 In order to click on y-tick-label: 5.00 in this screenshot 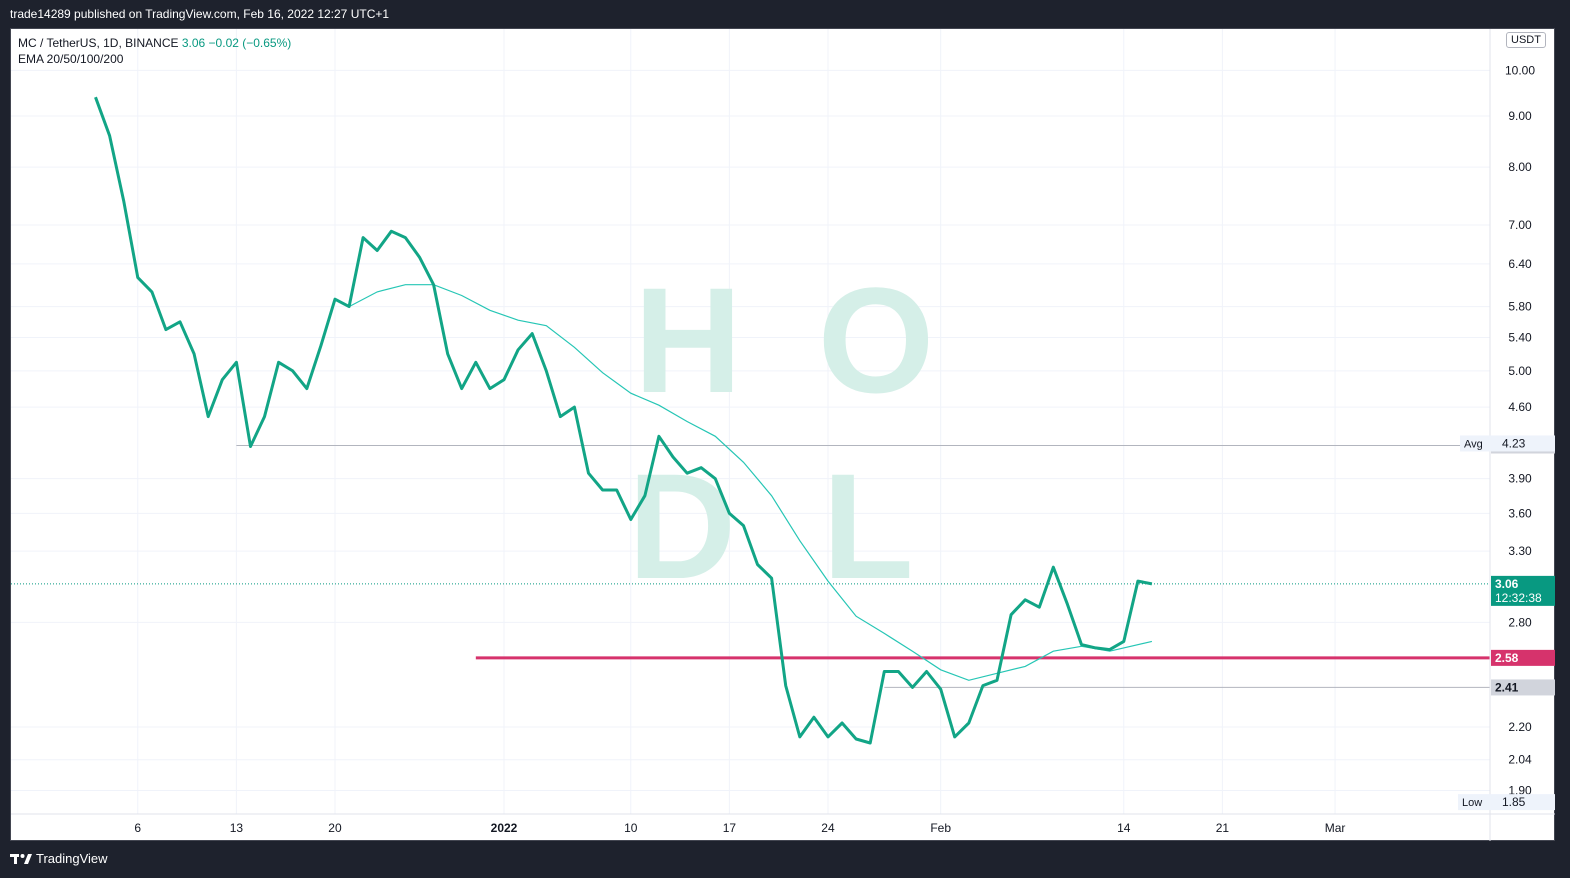, I will do `click(1520, 371)`.